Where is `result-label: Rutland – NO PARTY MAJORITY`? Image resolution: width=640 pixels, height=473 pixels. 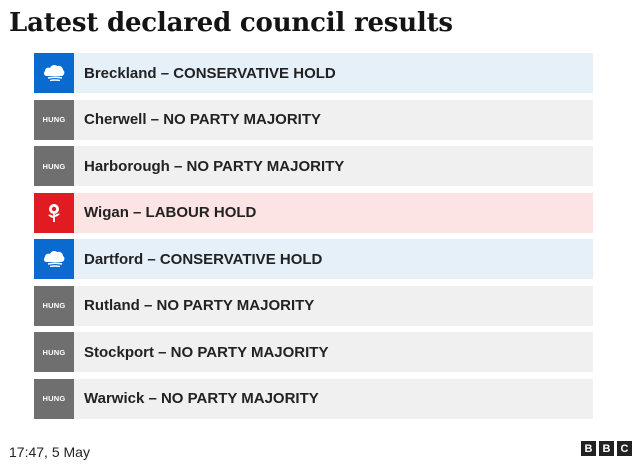
result-label: Rutland – NO PARTY MAJORITY is located at coordinates (199, 305).